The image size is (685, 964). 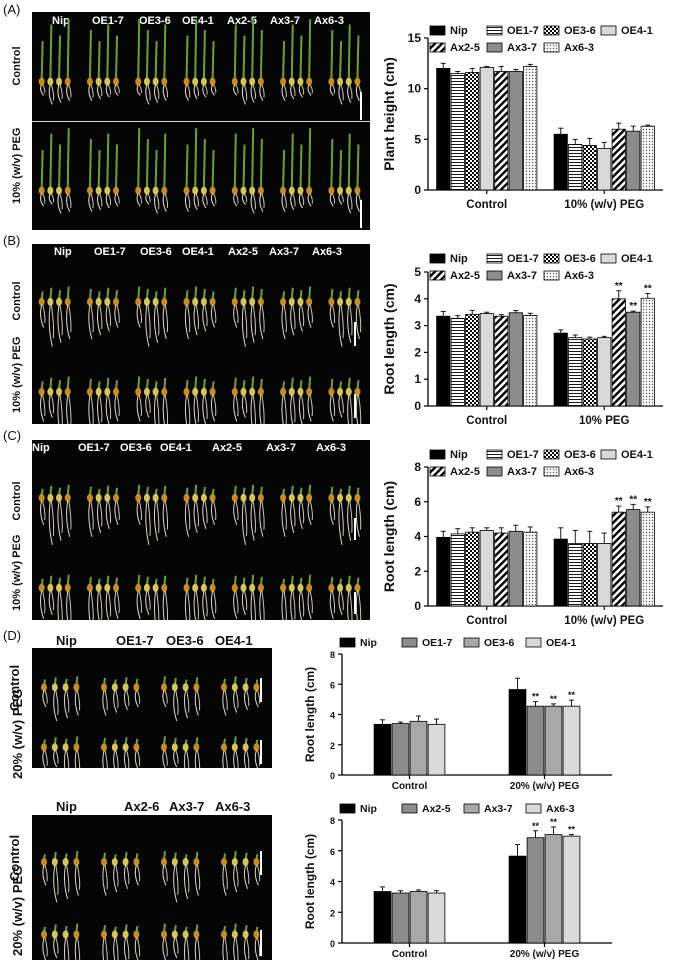 I want to click on y-tick-label: 15, so click(x=415, y=38).